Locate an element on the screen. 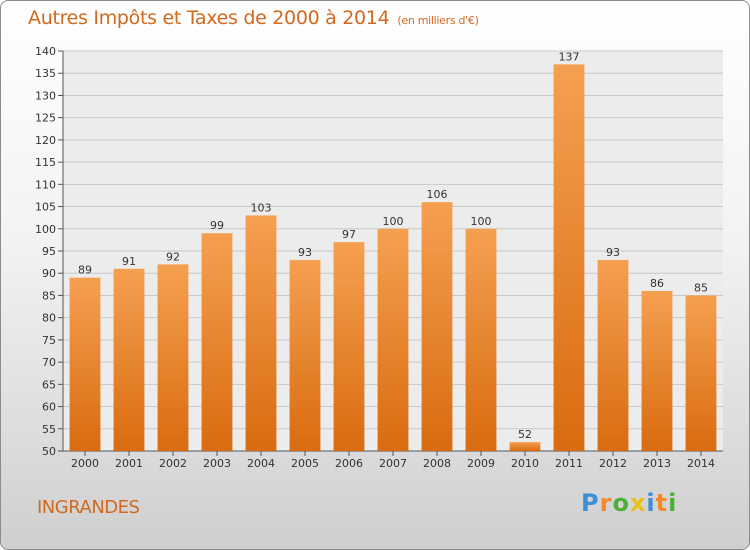  x-tick-label: 2001 is located at coordinates (129, 463).